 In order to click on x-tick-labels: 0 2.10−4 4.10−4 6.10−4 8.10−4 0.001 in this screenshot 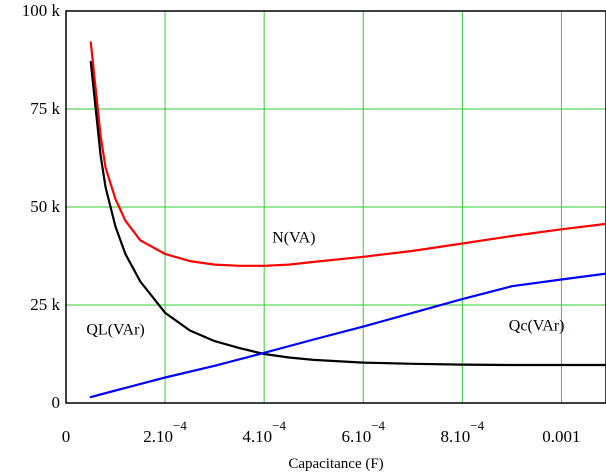, I will do `click(321, 432)`.